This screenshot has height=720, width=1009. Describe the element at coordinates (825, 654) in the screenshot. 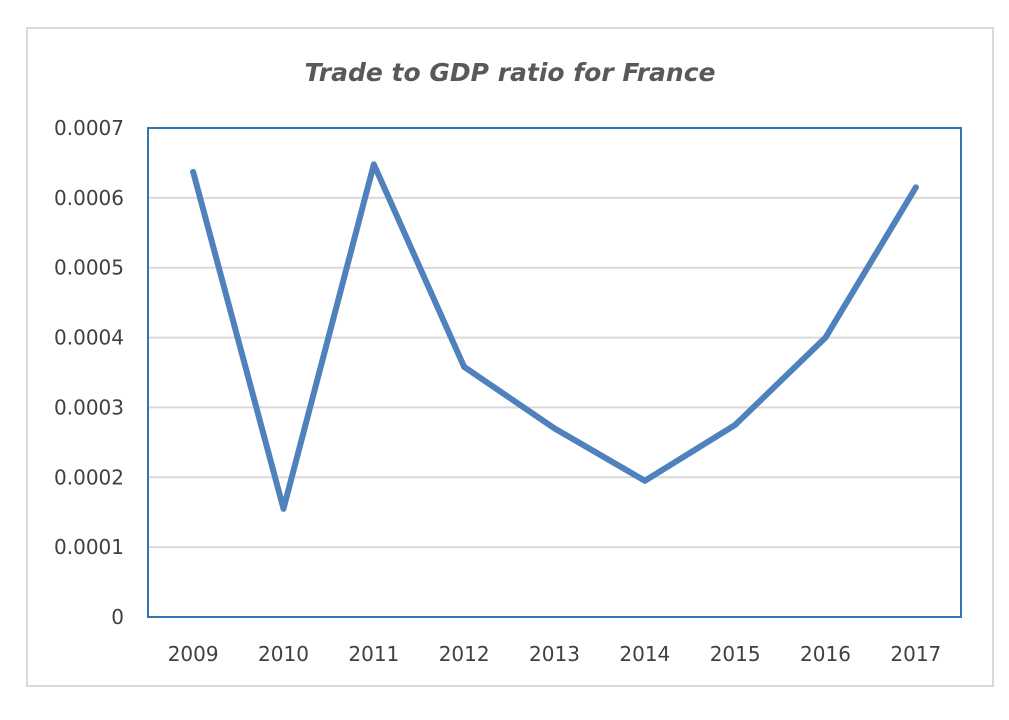

I see `x-tick-label: 2016` at that location.